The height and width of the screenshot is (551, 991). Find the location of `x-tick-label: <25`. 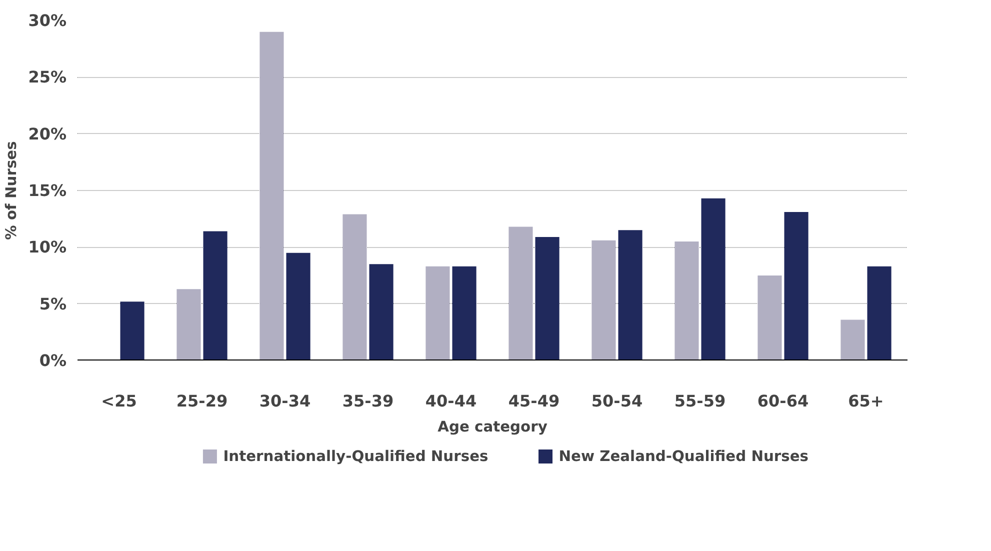

x-tick-label: <25 is located at coordinates (119, 401).